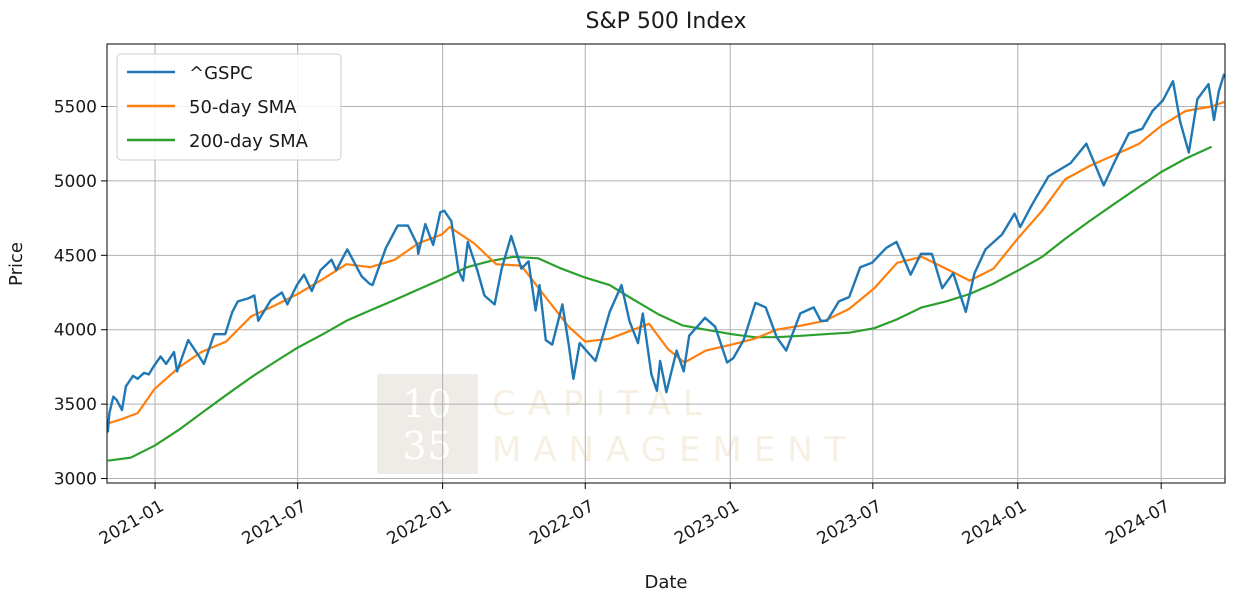  What do you see at coordinates (243, 107) in the screenshot?
I see `legend-label-sma50: 50-day SMA` at bounding box center [243, 107].